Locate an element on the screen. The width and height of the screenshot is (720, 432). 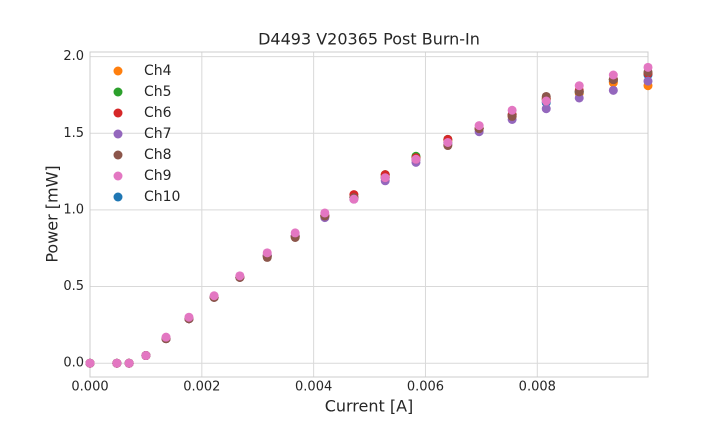
y-tick-label: 2.0 is located at coordinates (73, 56).